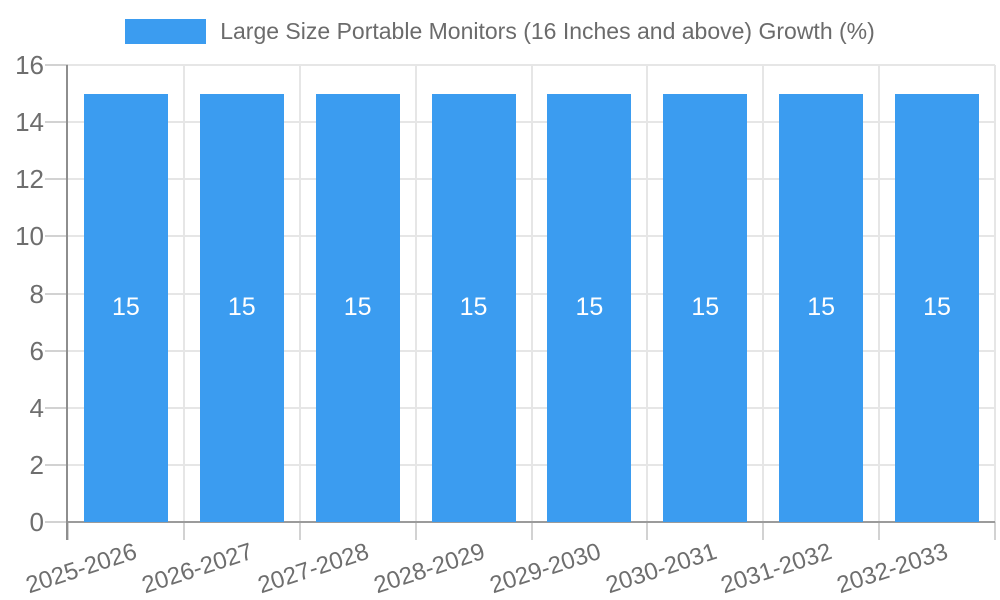  I want to click on x-axis-label: 2029-2030, so click(545, 569).